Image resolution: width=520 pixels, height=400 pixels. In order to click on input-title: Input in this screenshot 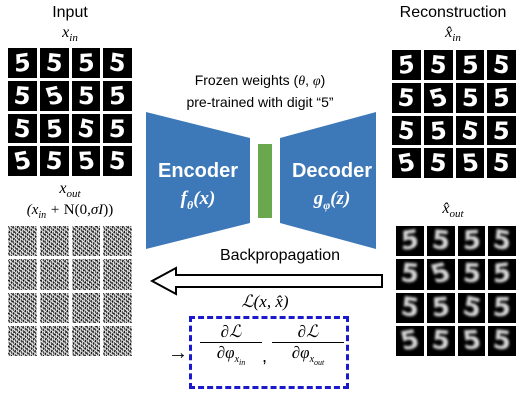, I will do `click(70, 12)`.